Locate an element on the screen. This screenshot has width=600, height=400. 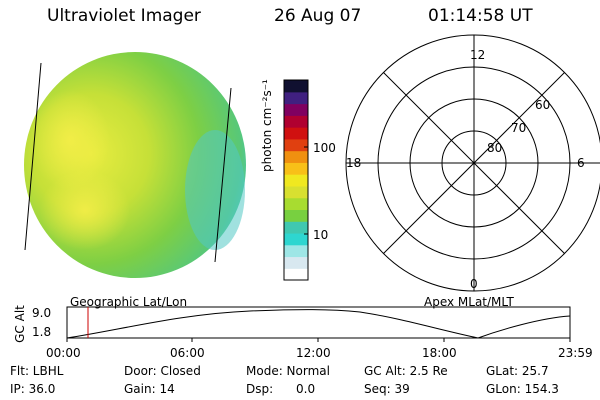
orbit-xtick-label: 06:00 is located at coordinates (187, 353).